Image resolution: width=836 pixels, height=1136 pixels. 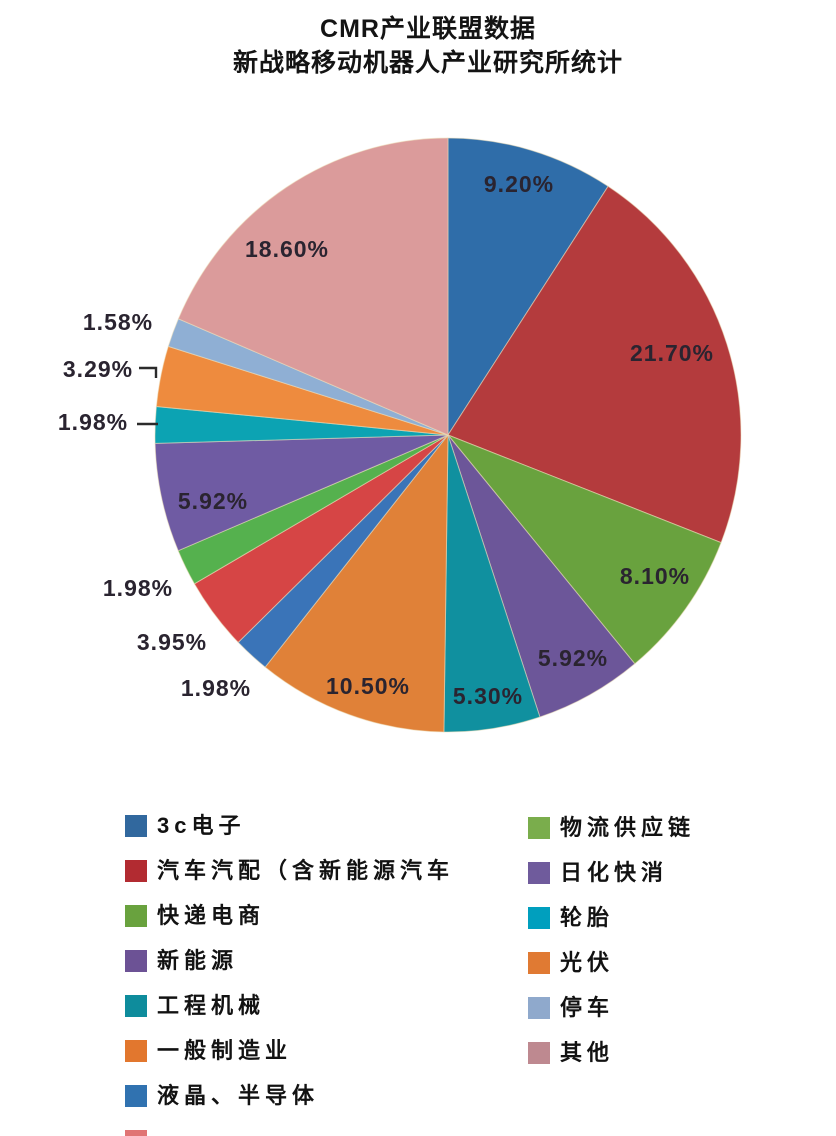 What do you see at coordinates (519, 184) in the screenshot?
I see `pie-percentage-label: 9.20%` at bounding box center [519, 184].